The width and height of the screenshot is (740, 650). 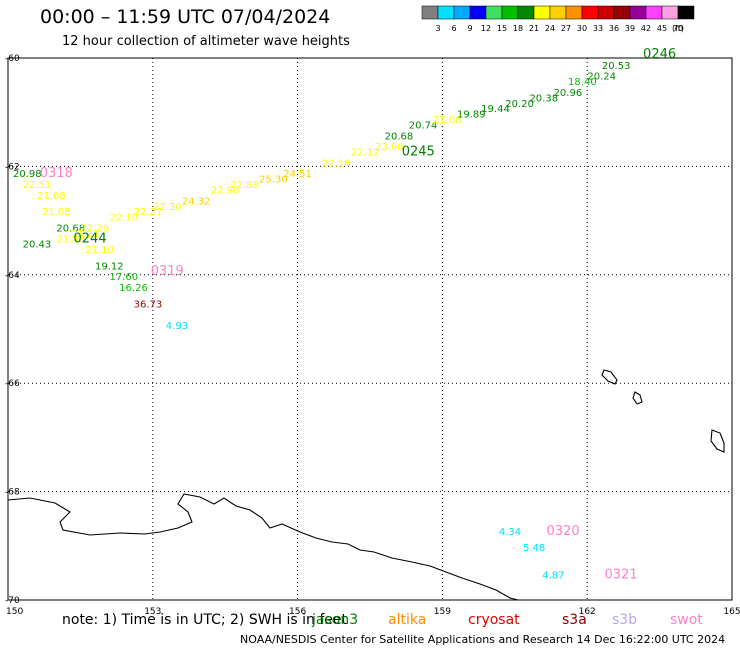 What do you see at coordinates (263, 547) in the screenshot?
I see `coastline` at bounding box center [263, 547].